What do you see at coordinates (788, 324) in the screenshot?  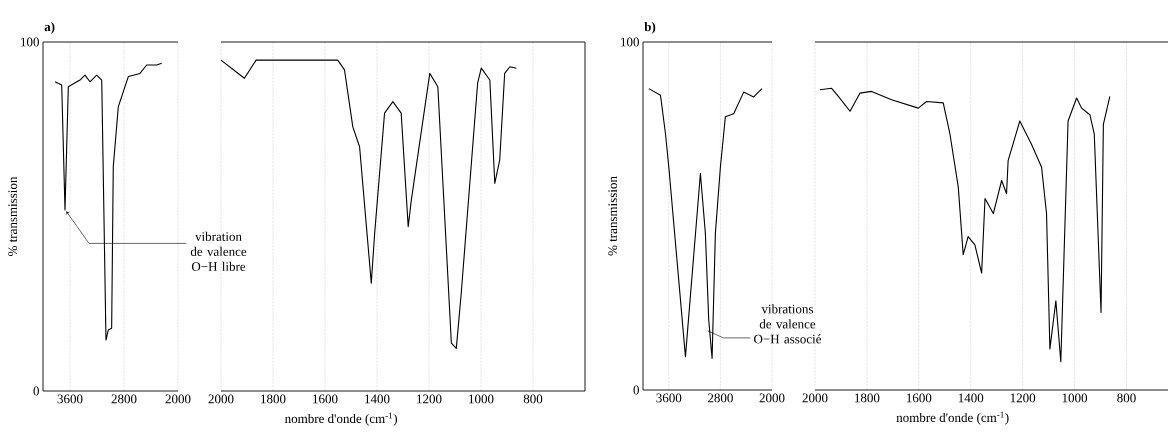 I see `annotation: vibrations de valence O−H associé` at bounding box center [788, 324].